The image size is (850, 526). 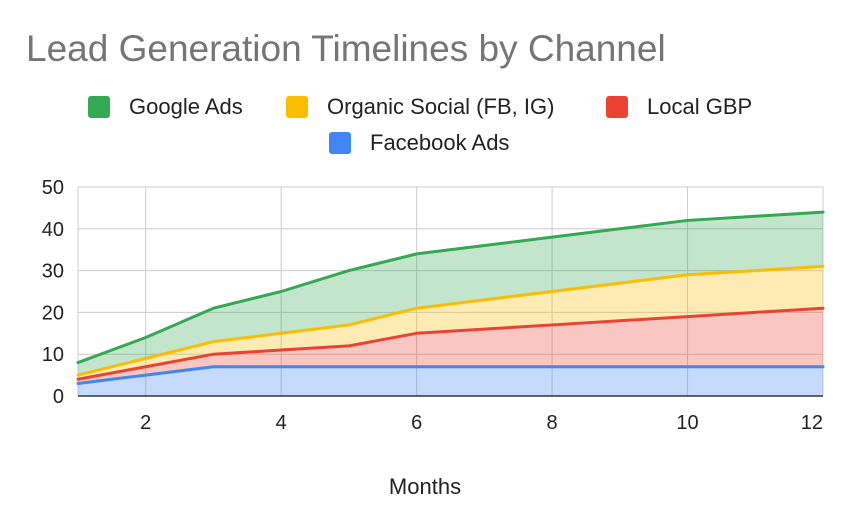 What do you see at coordinates (53, 230) in the screenshot?
I see `y-tick-label-40: 40` at bounding box center [53, 230].